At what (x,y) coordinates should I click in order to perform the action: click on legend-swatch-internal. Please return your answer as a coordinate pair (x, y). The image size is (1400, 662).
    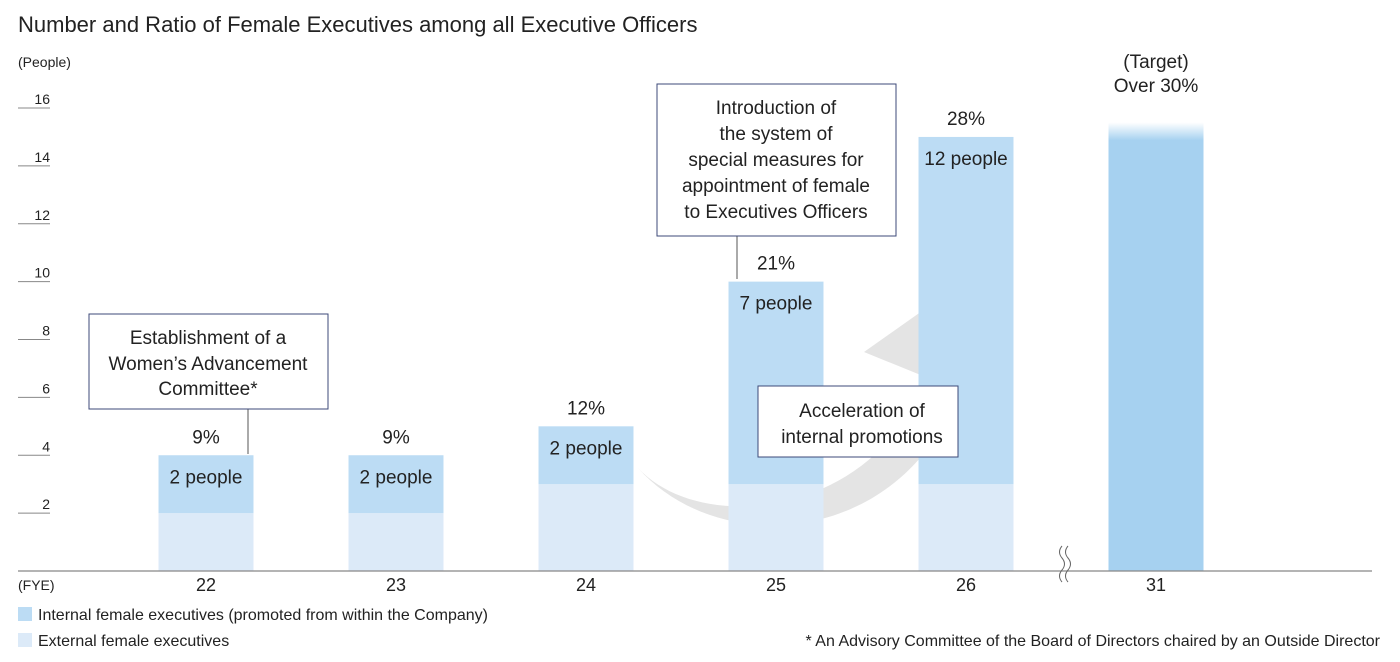
    Looking at the image, I should click on (25, 614).